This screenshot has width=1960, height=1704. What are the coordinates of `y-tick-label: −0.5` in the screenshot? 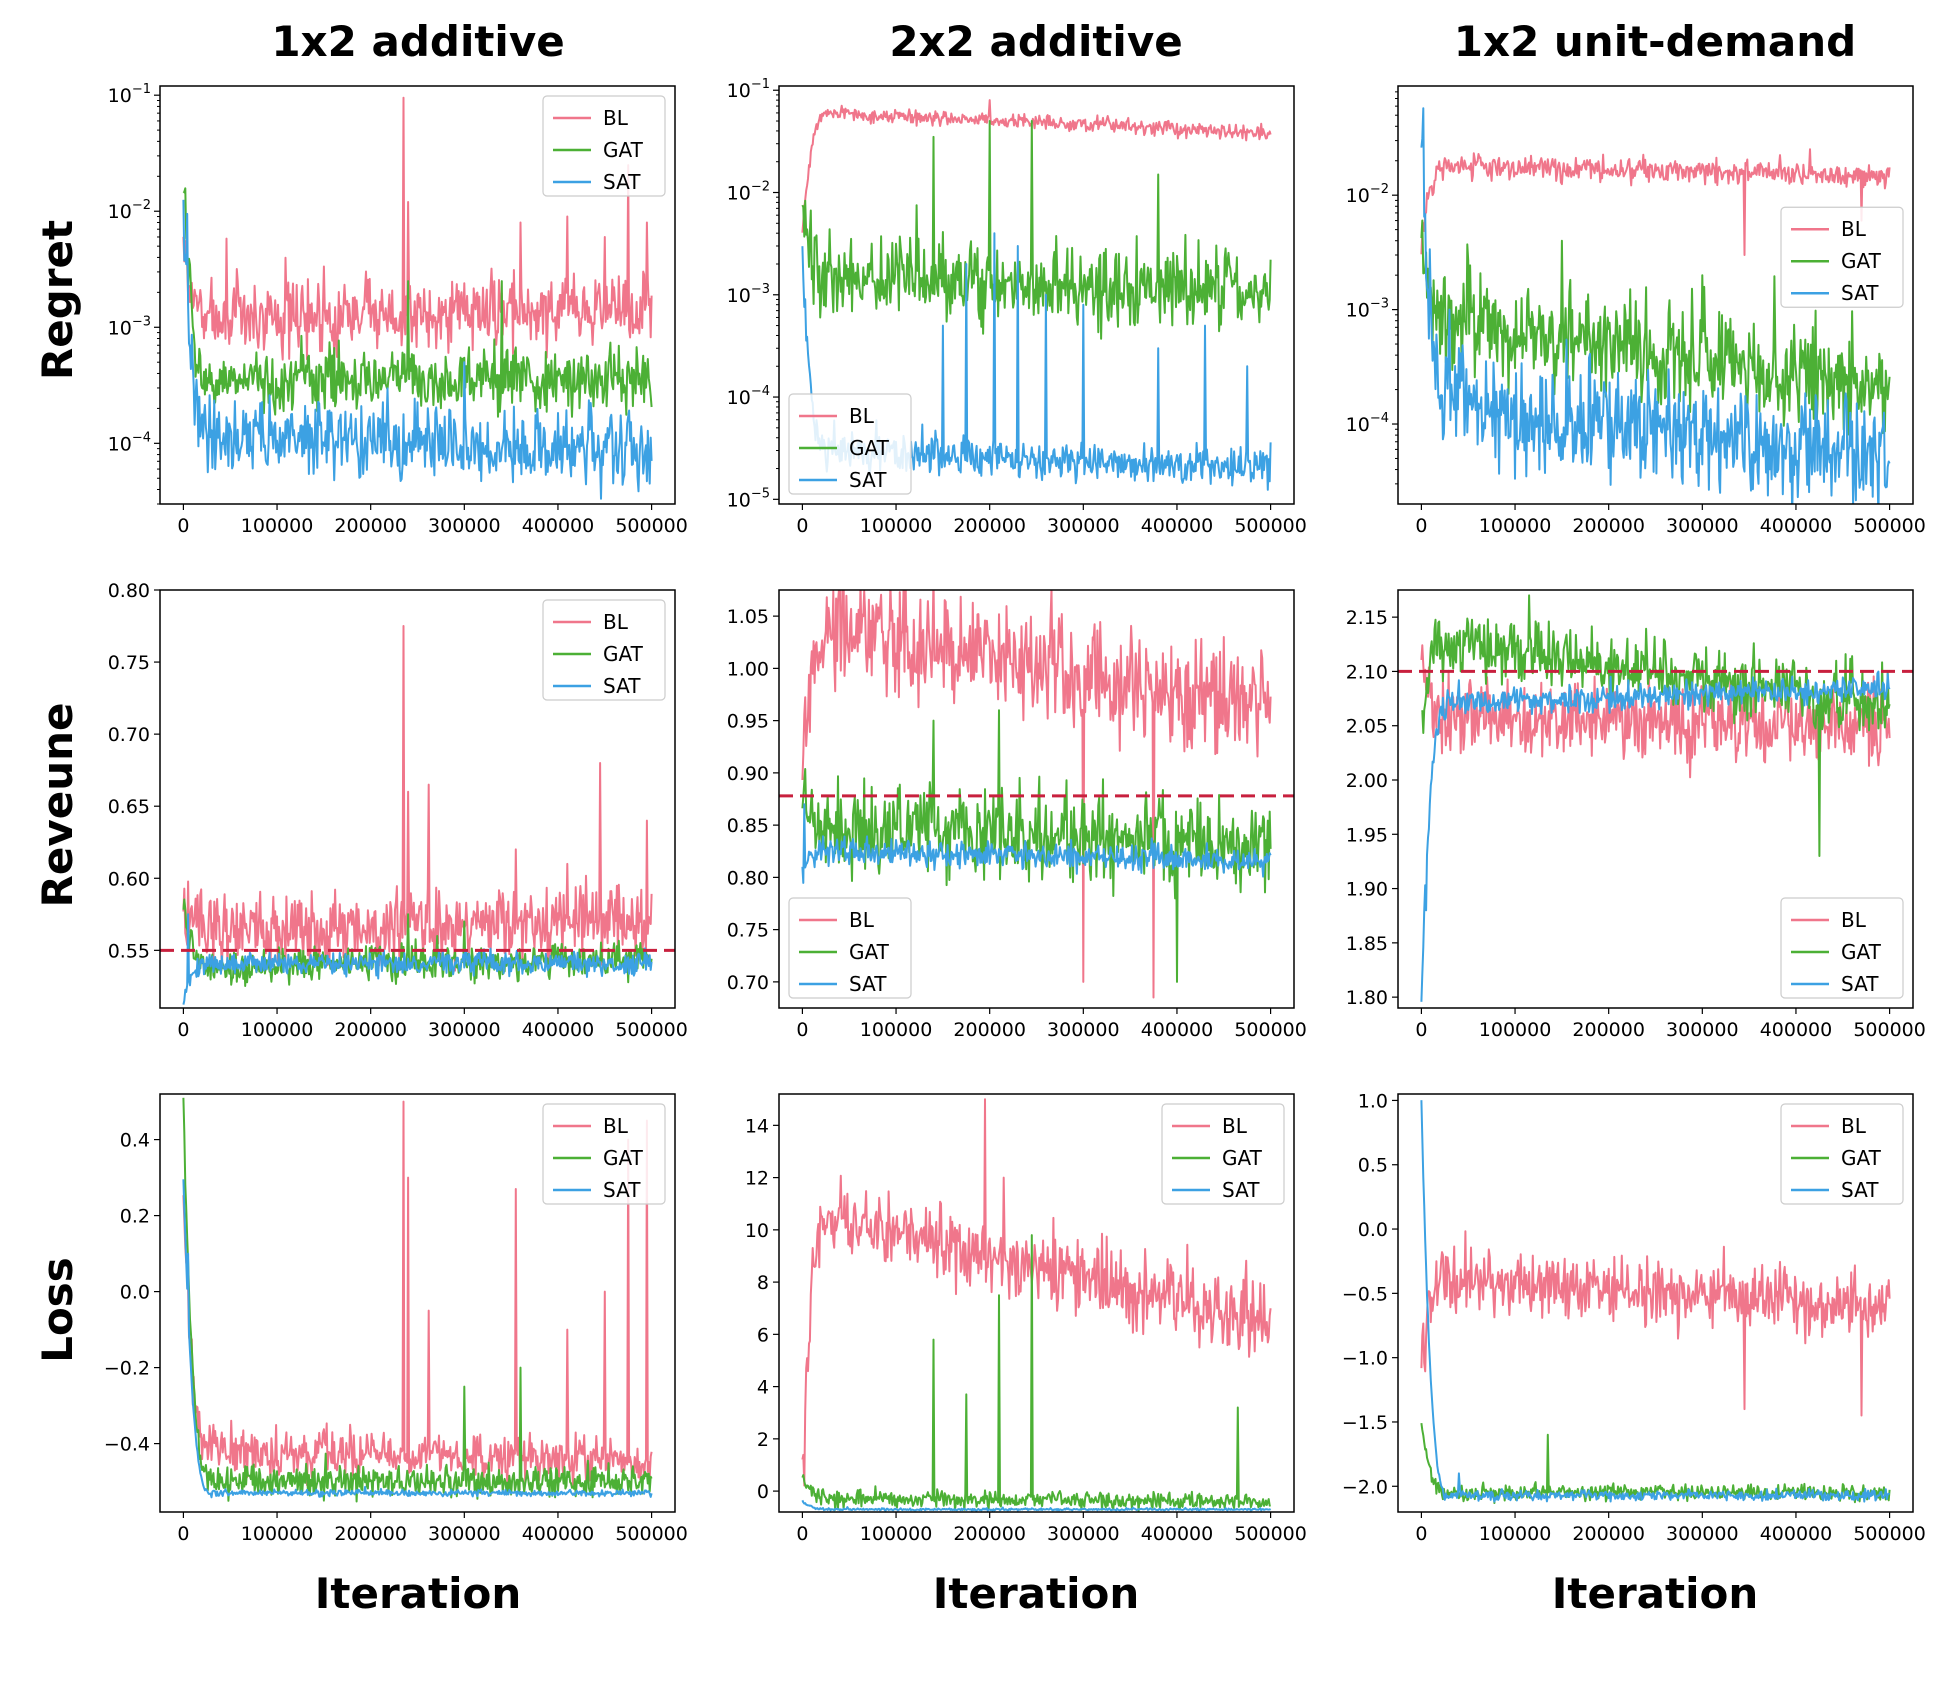 It's located at (1365, 1294).